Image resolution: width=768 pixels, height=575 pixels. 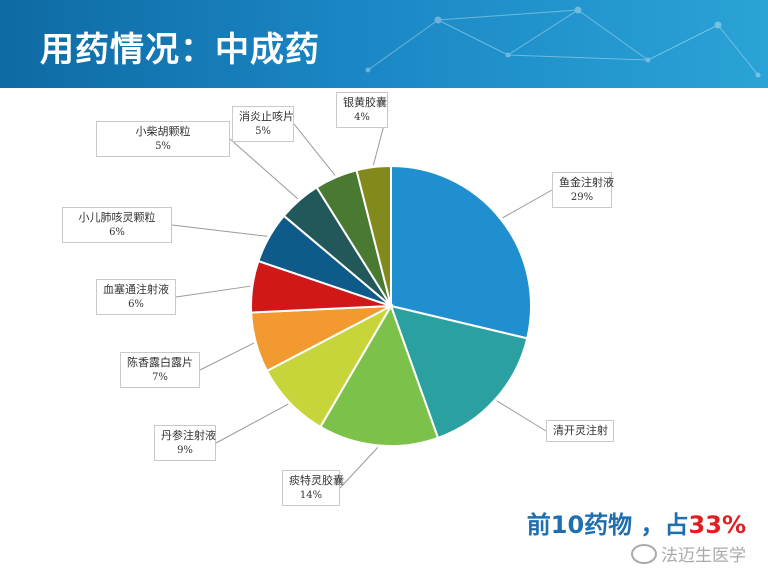 I want to click on slice-label-percent: 29%, so click(x=582, y=197).